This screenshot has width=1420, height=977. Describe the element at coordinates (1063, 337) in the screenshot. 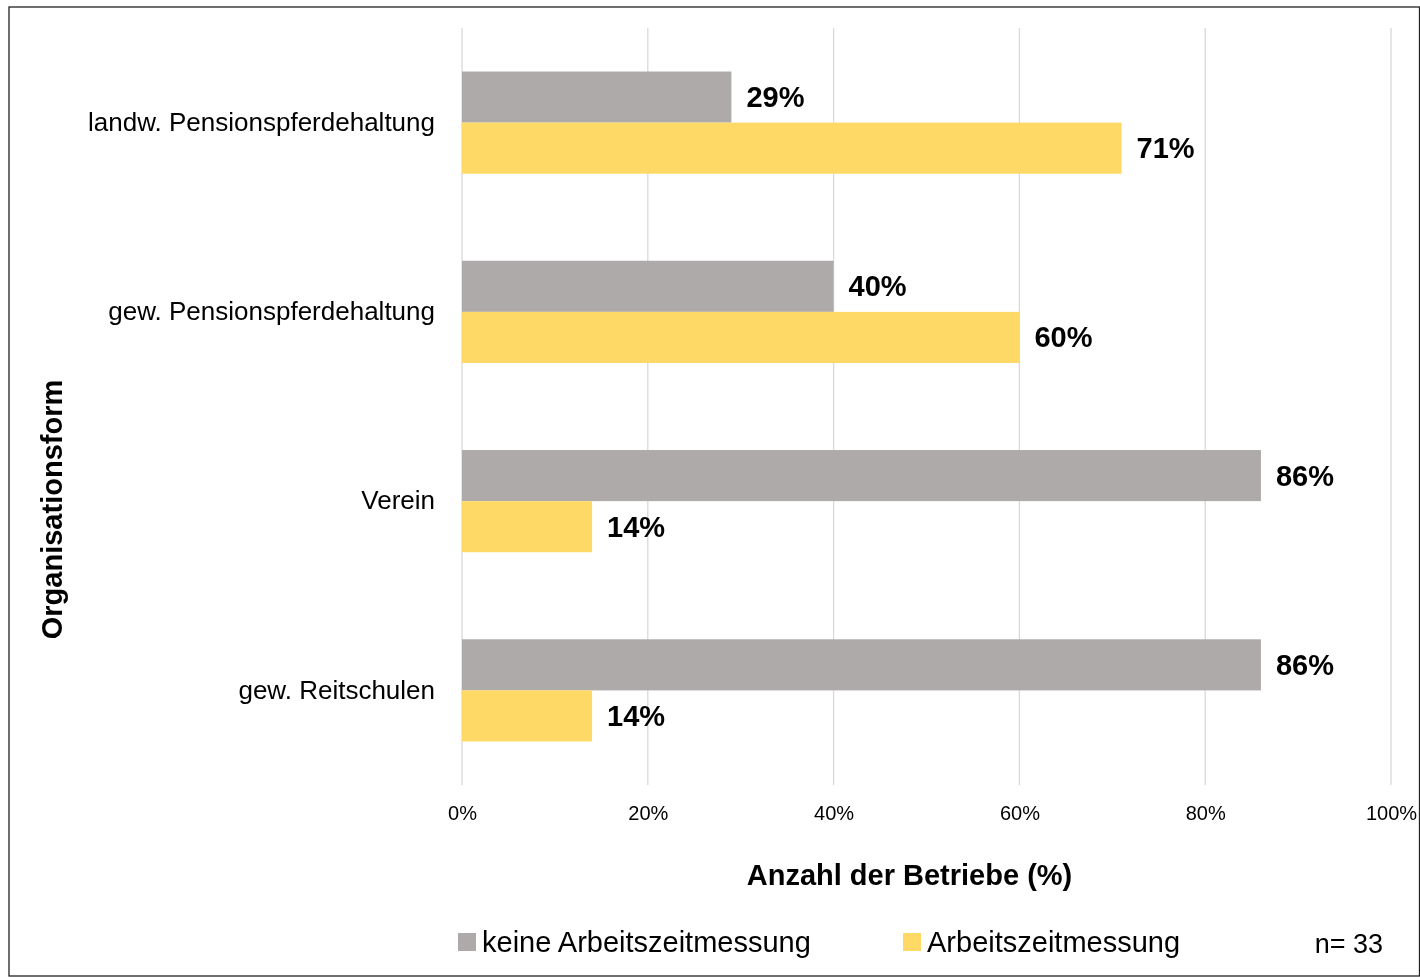

I see `data-label: 60%` at that location.